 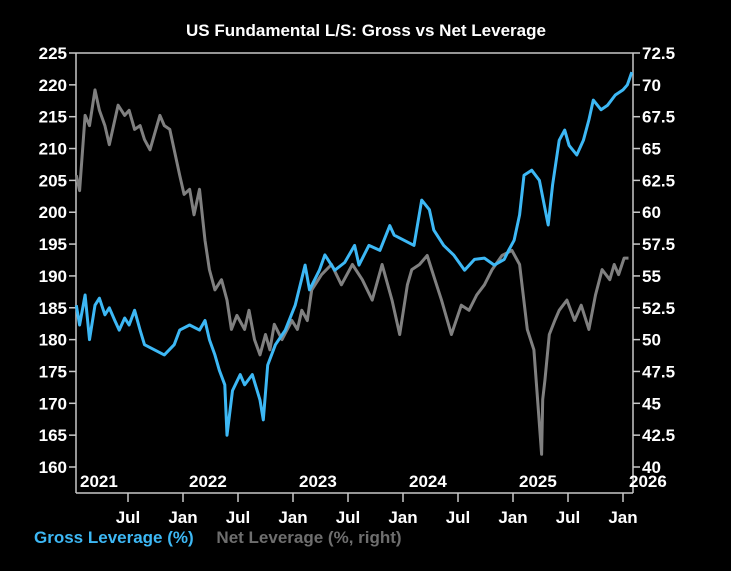 What do you see at coordinates (658, 117) in the screenshot?
I see `right-y-tick-label: 67.5` at bounding box center [658, 117].